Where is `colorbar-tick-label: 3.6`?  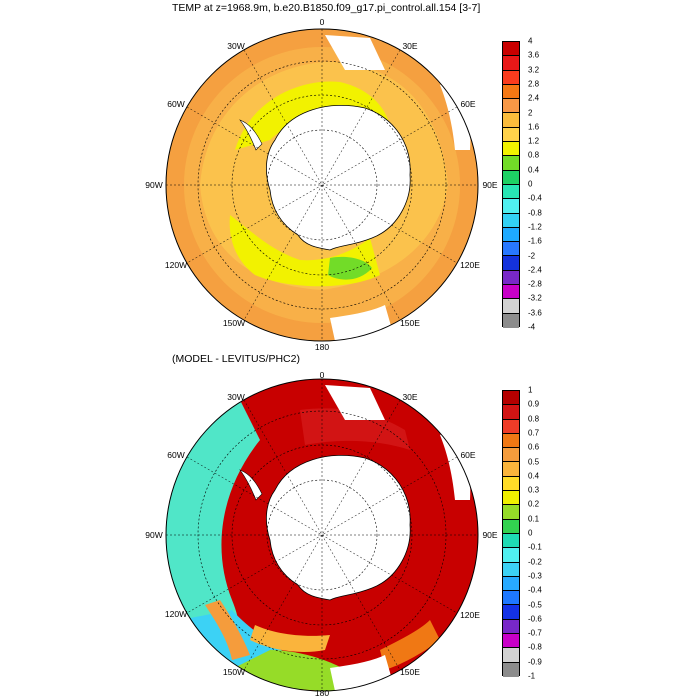
colorbar-tick-label: 3.6 is located at coordinates (534, 55).